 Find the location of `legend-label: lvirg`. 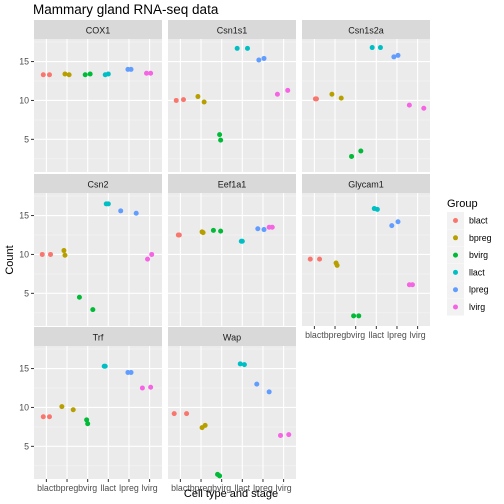

legend-label: lvirg is located at coordinates (477, 307).